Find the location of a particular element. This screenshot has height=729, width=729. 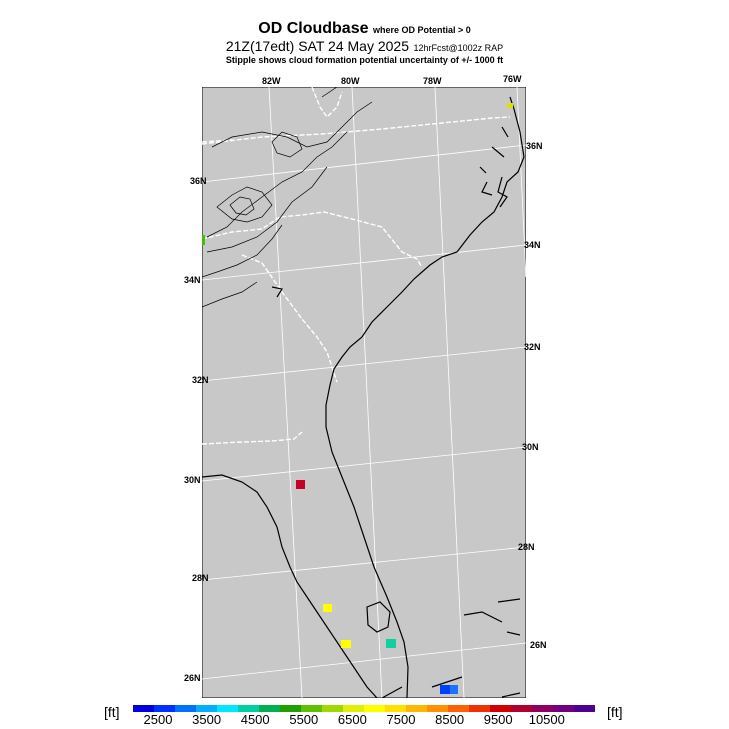

tn-border is located at coordinates (217, 141).